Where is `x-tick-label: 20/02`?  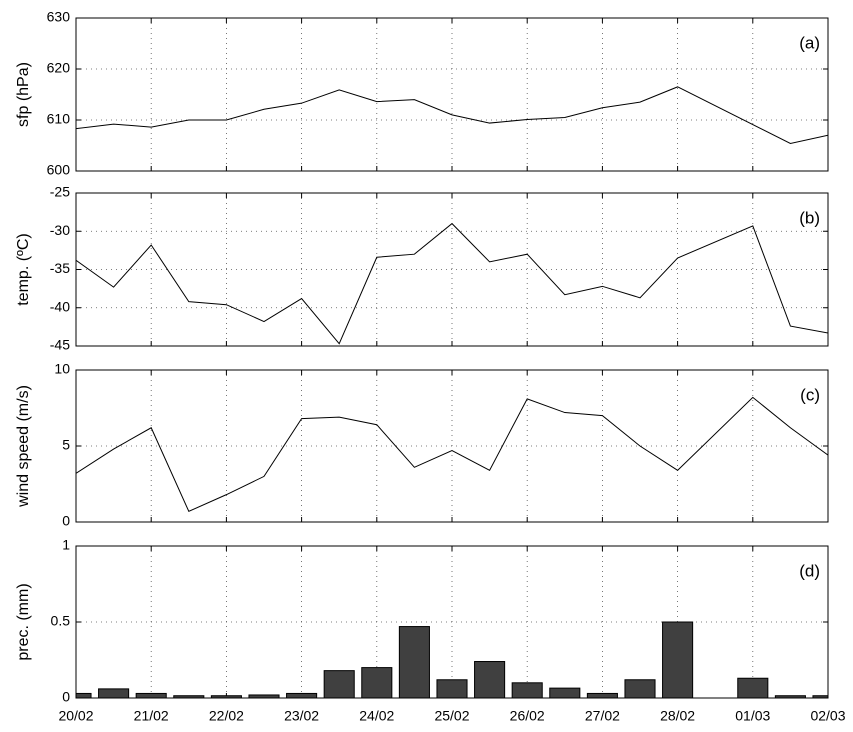
x-tick-label: 20/02 is located at coordinates (75, 716).